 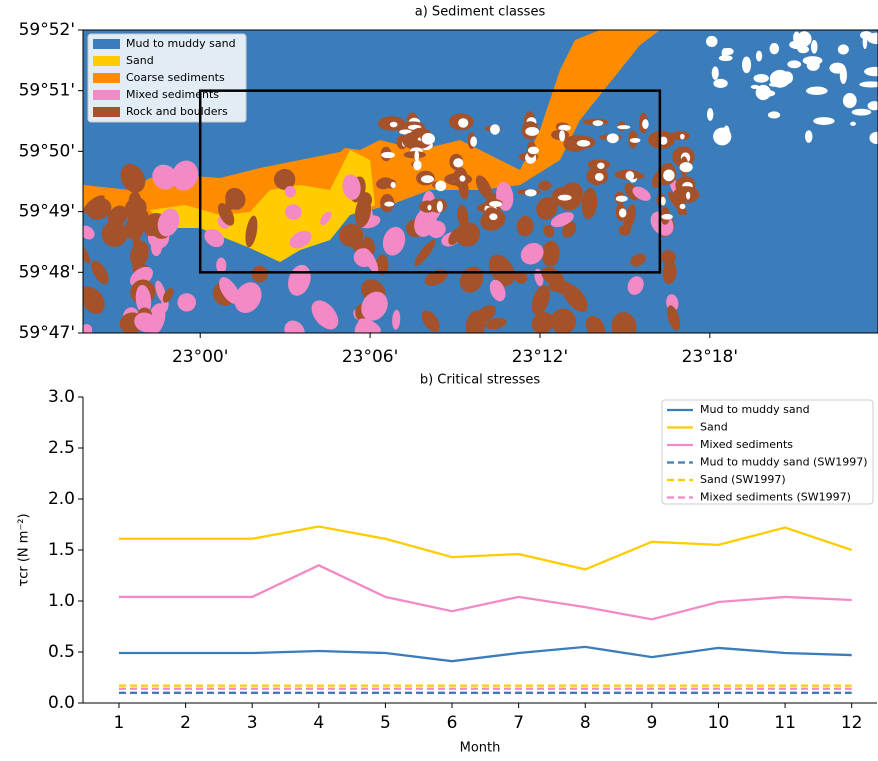 I want to click on legend-label: Mud to muddy sand (SW1997), so click(x=784, y=462).